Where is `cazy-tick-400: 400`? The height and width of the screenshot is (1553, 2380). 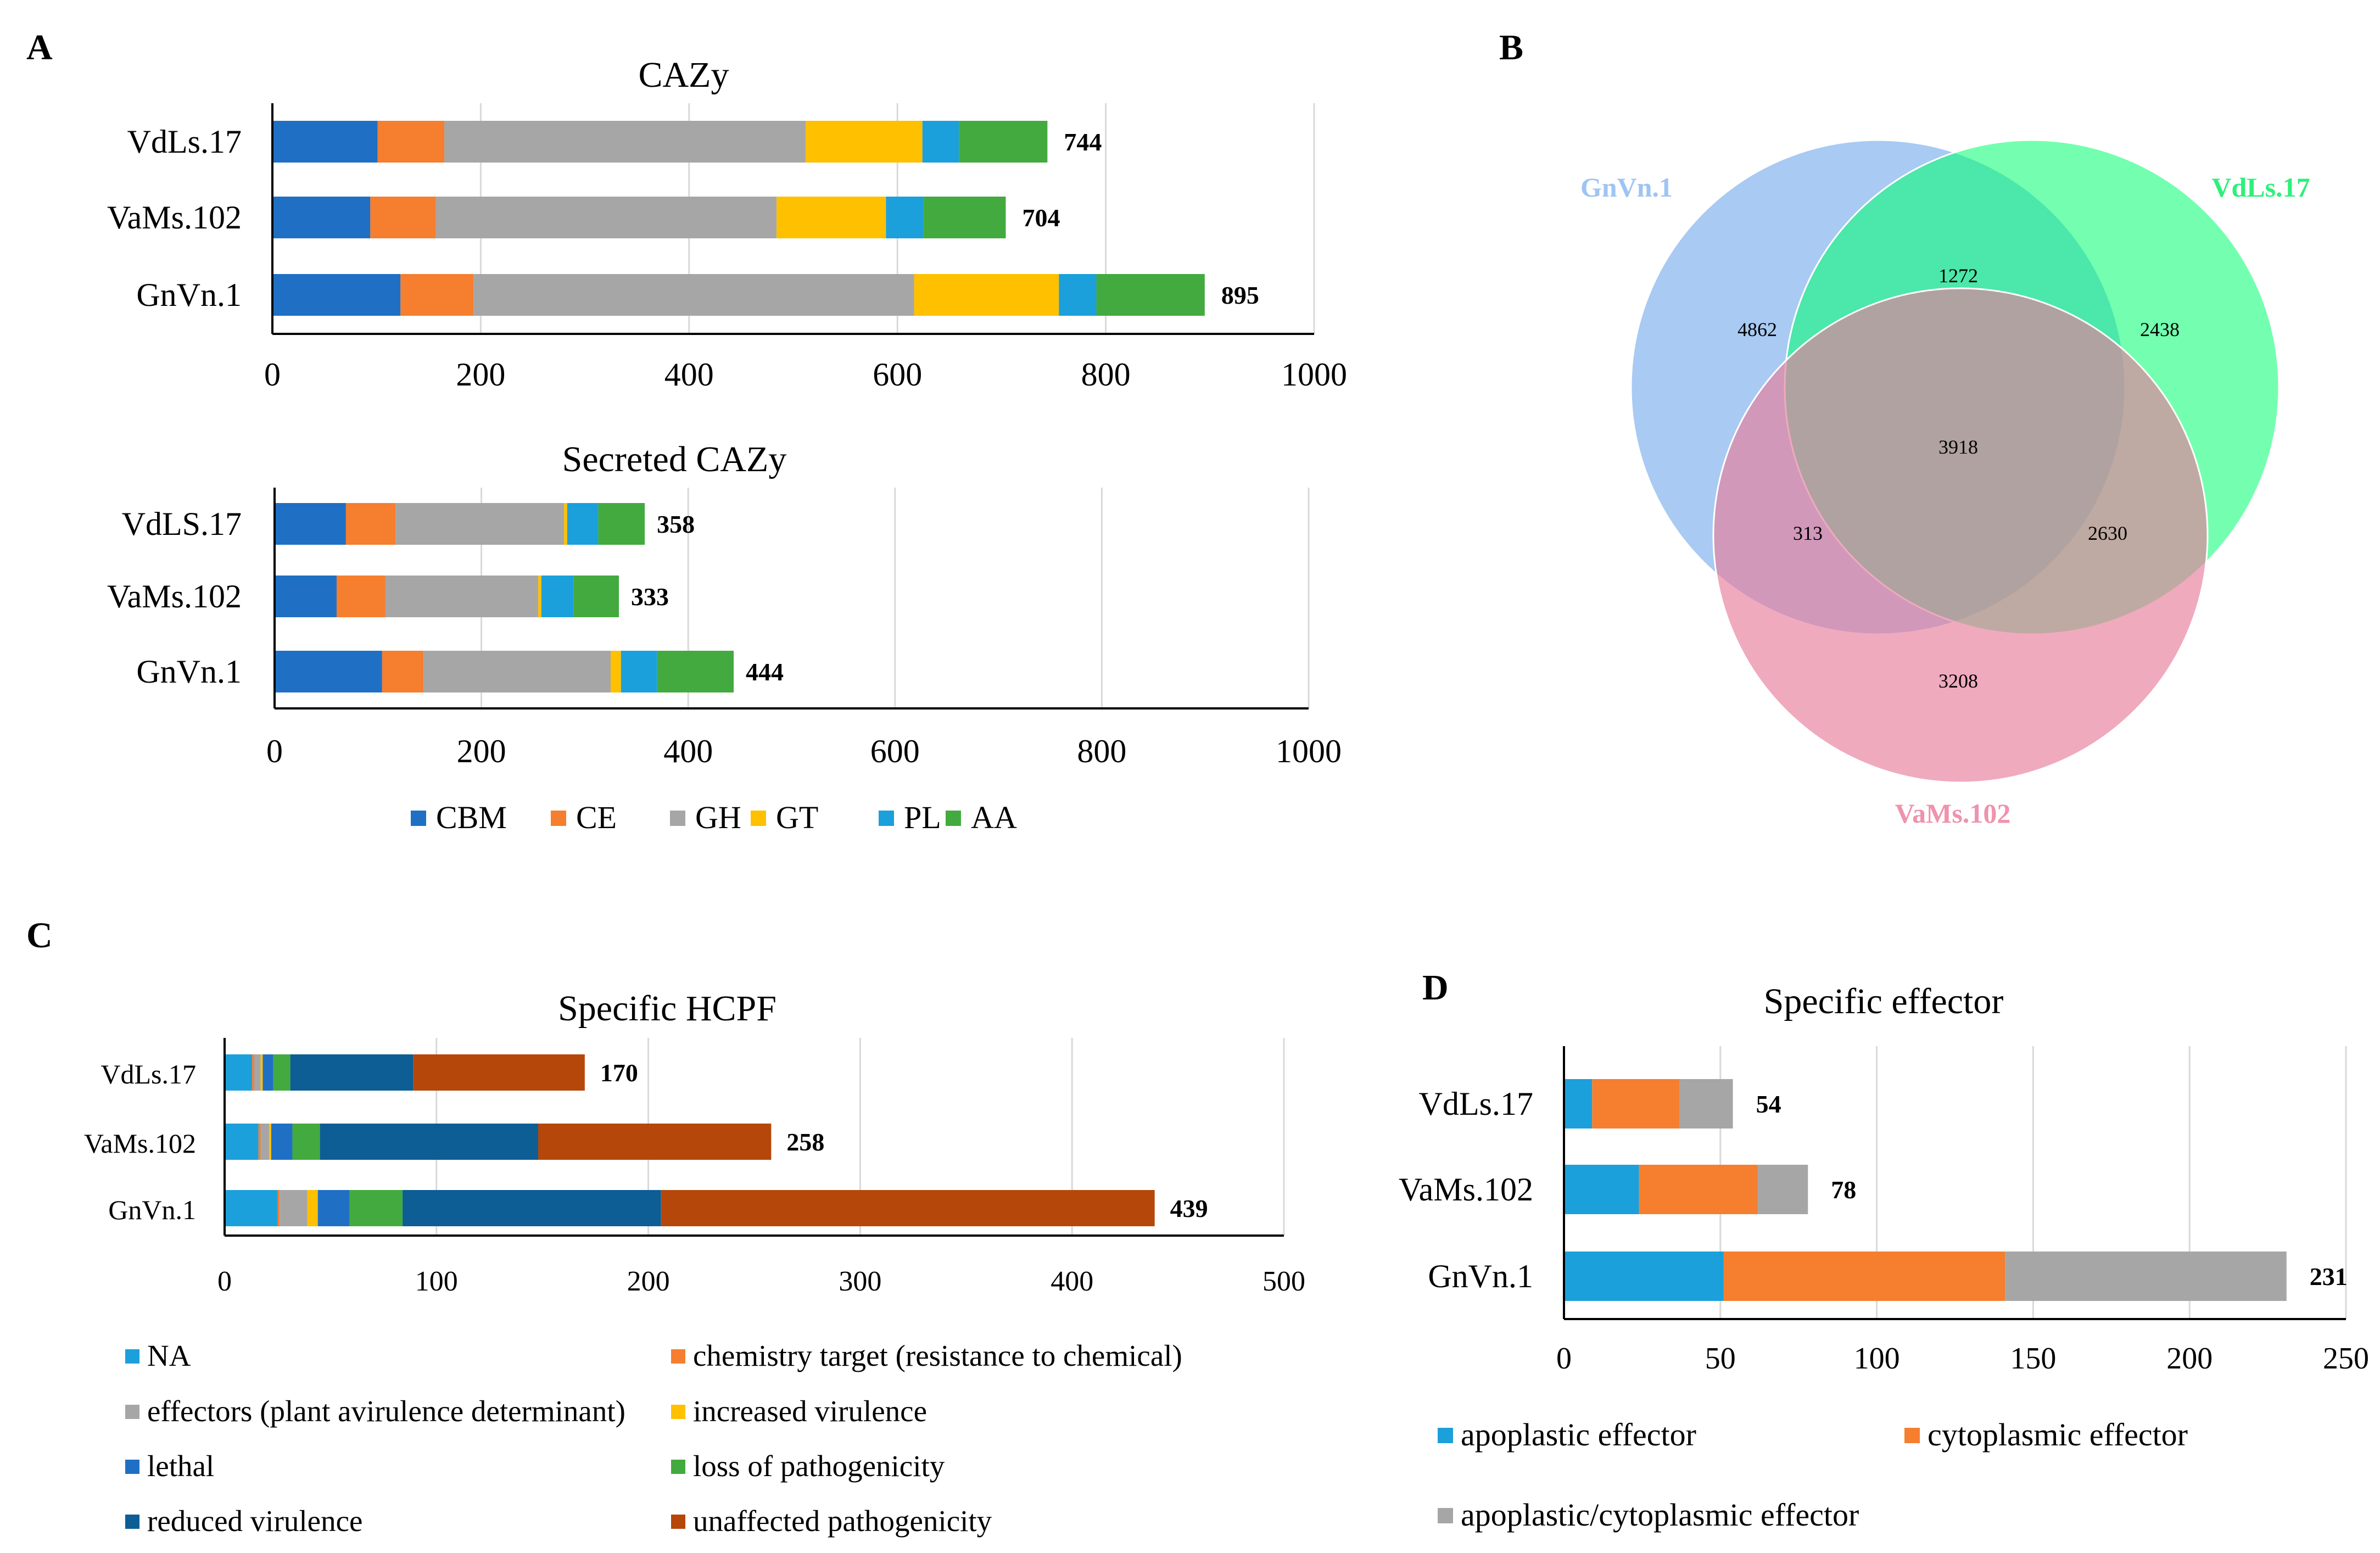
cazy-tick-400: 400 is located at coordinates (689, 374).